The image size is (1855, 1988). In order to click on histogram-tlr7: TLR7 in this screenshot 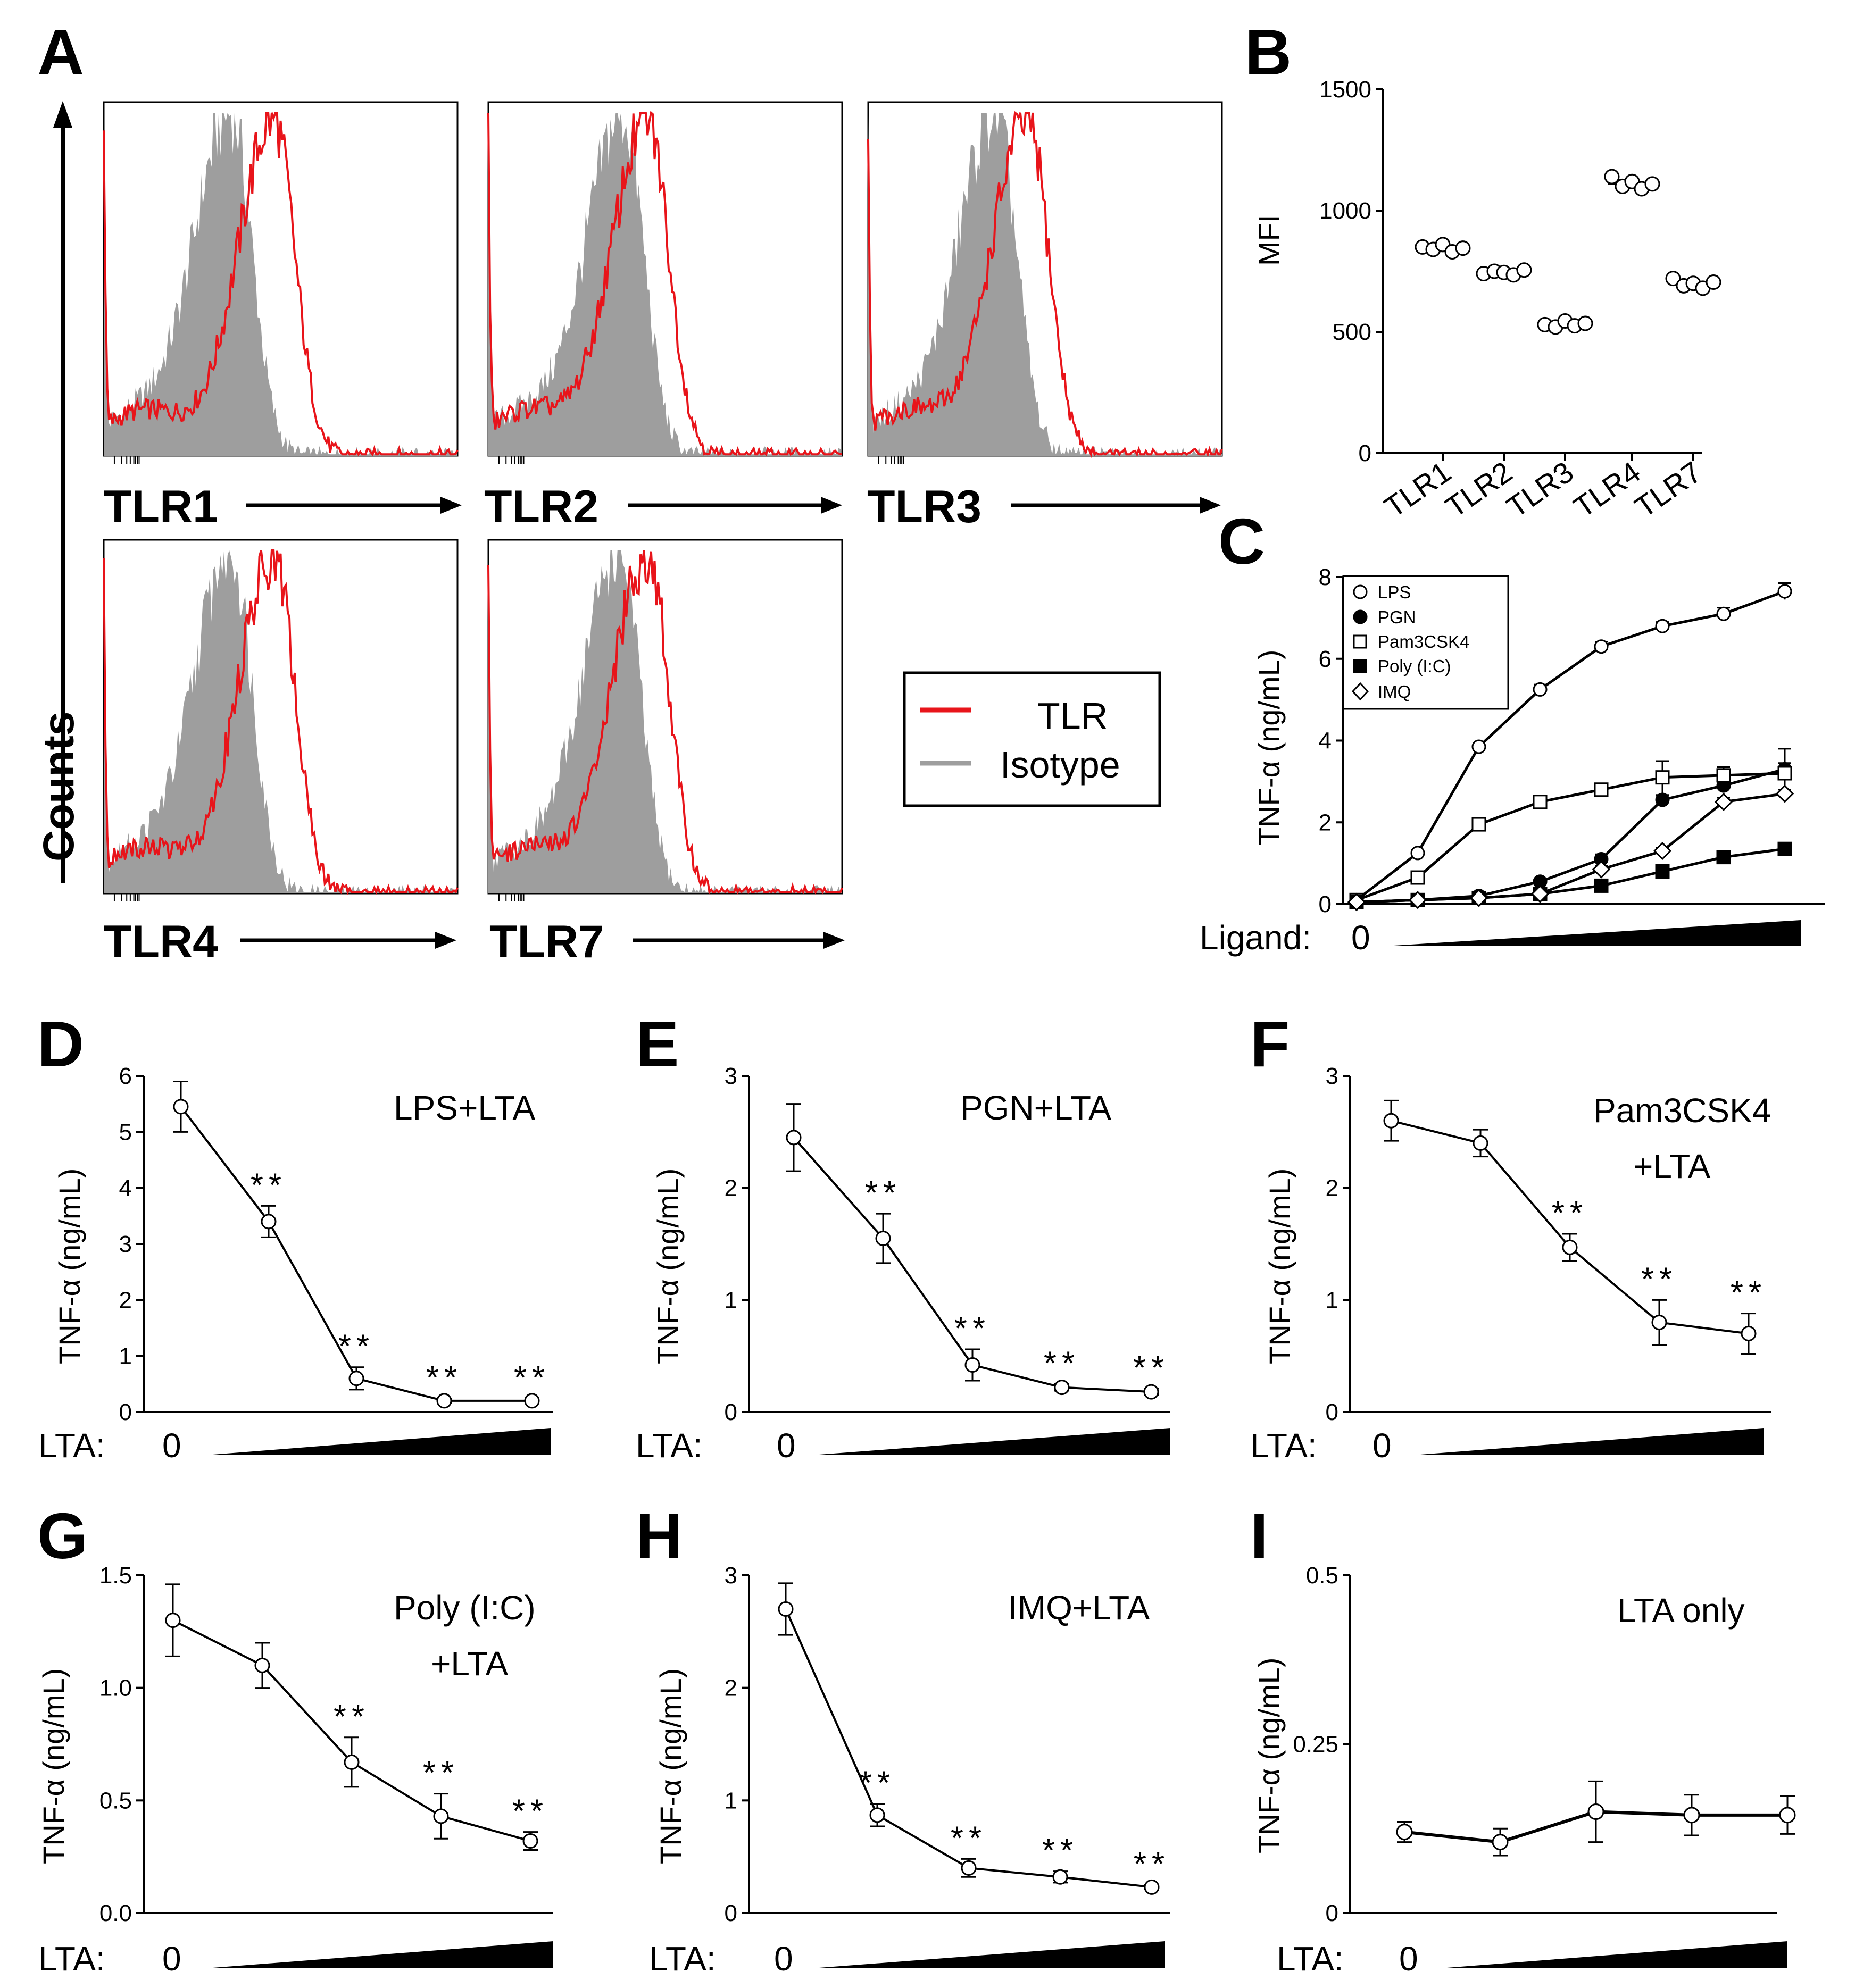, I will do `click(666, 753)`.